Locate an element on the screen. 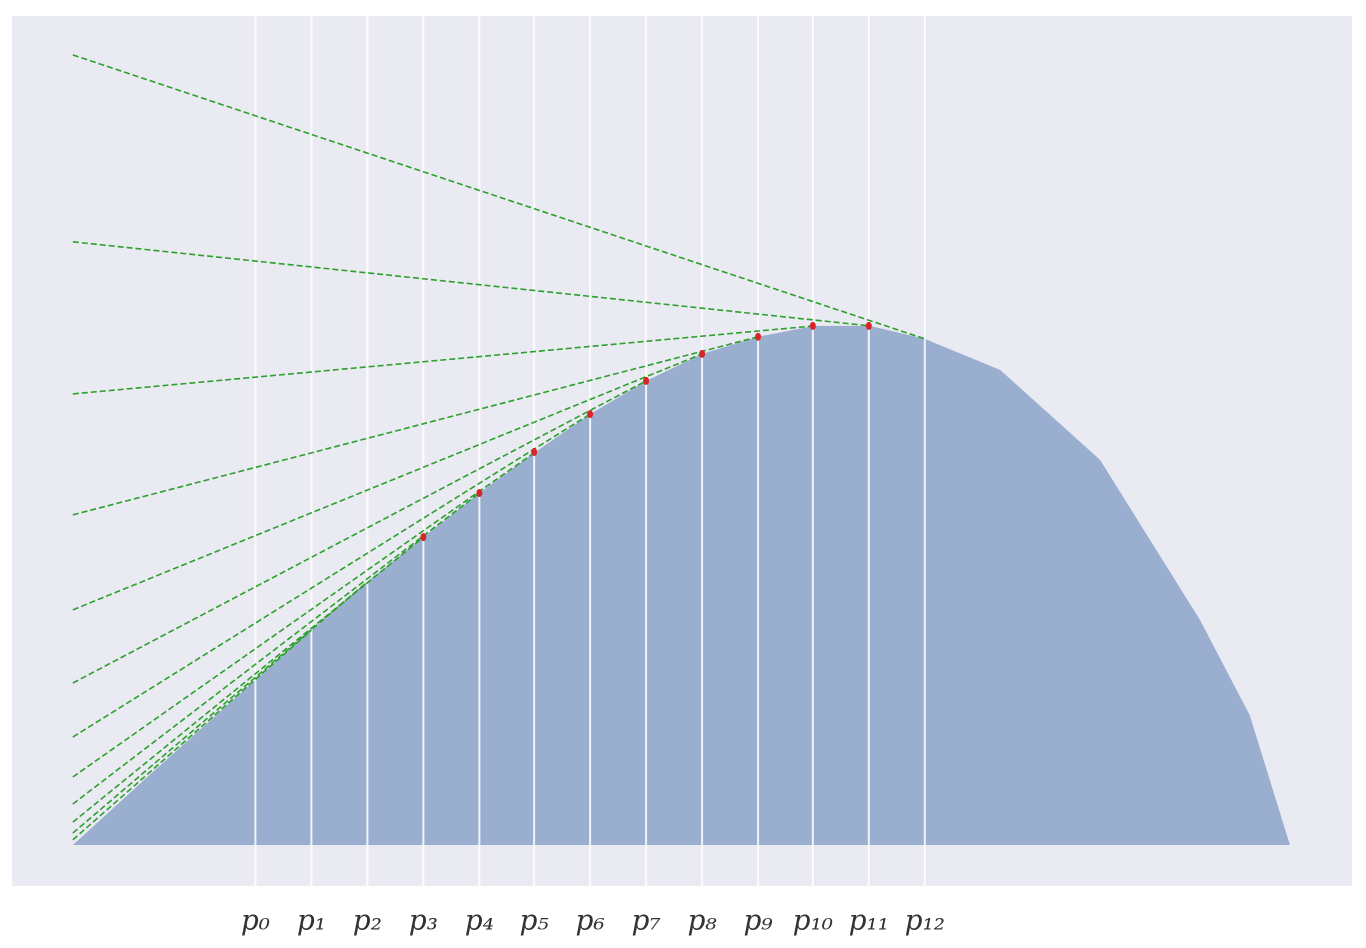 The image size is (1366, 948). x-tick-label: p₆ is located at coordinates (590, 920).